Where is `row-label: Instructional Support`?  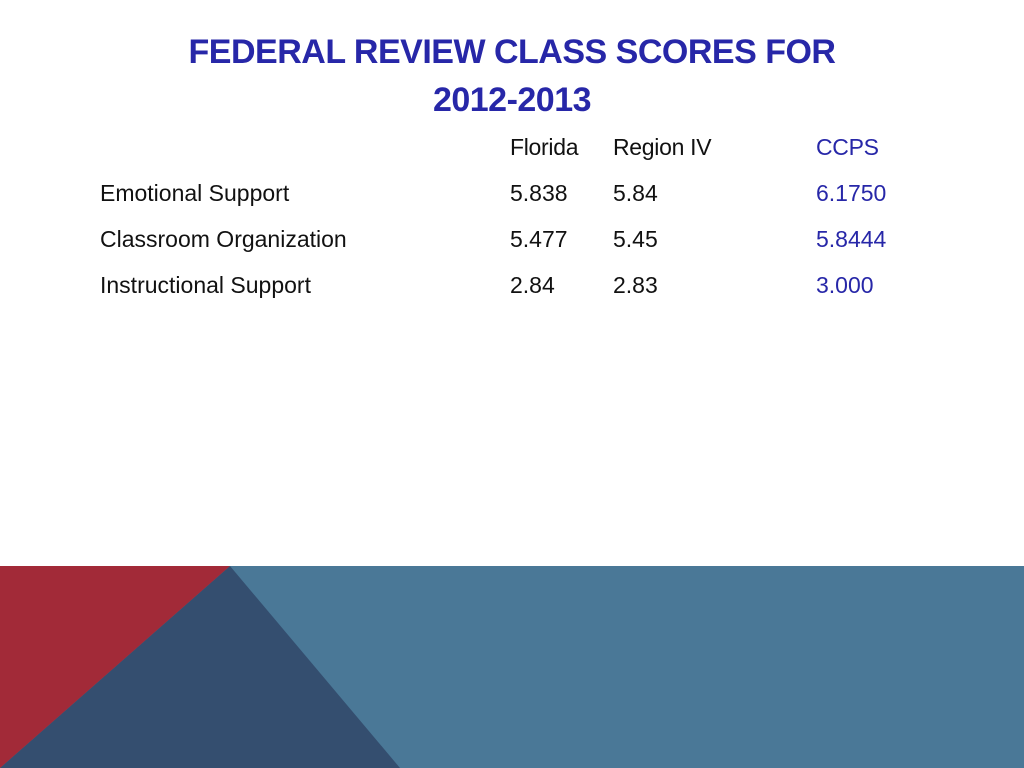
row-label: Instructional Support is located at coordinates (205, 284).